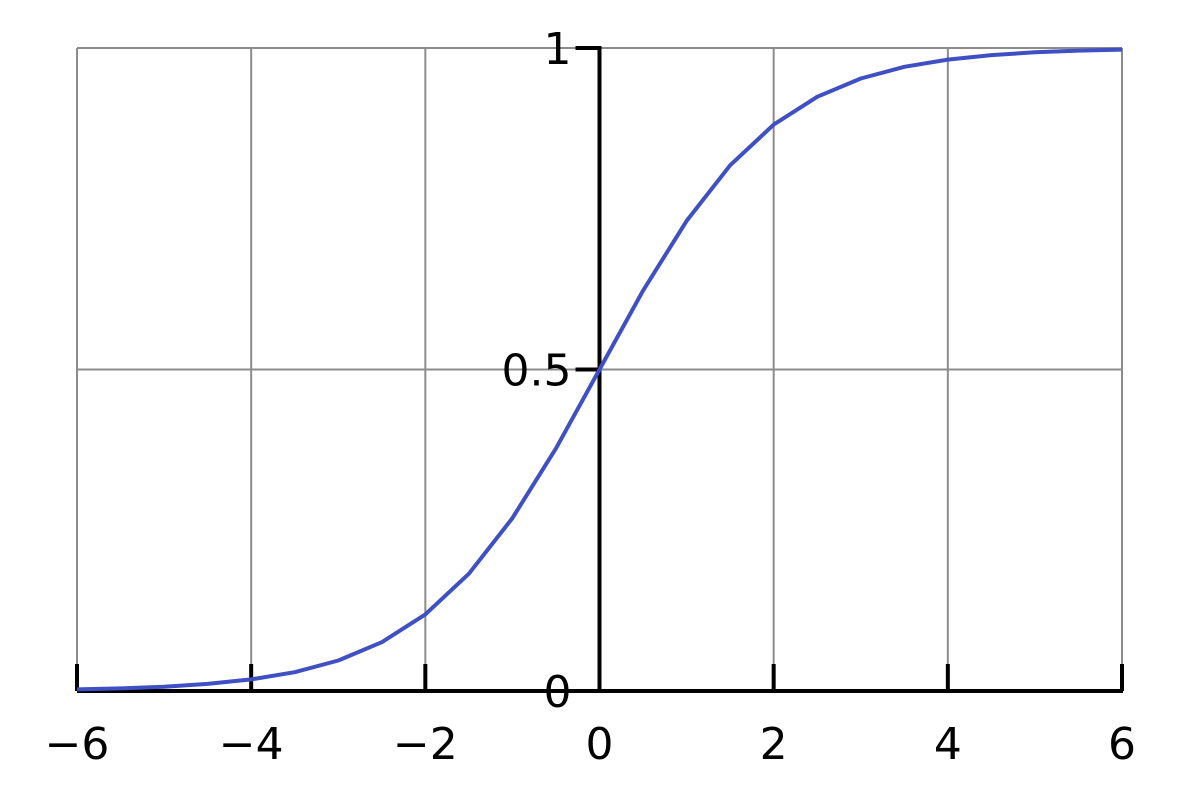 The width and height of the screenshot is (1200, 800). What do you see at coordinates (537, 371) in the screenshot?
I see `y-tick-label: 0.5` at bounding box center [537, 371].